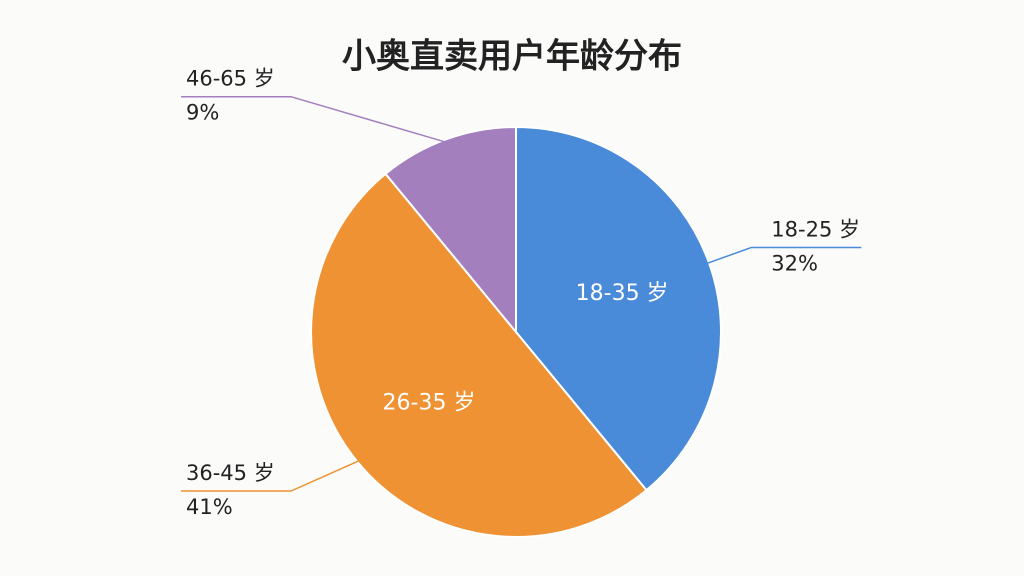  Describe the element at coordinates (622, 293) in the screenshot. I see `slice-annotation: 18-35 岁` at that location.